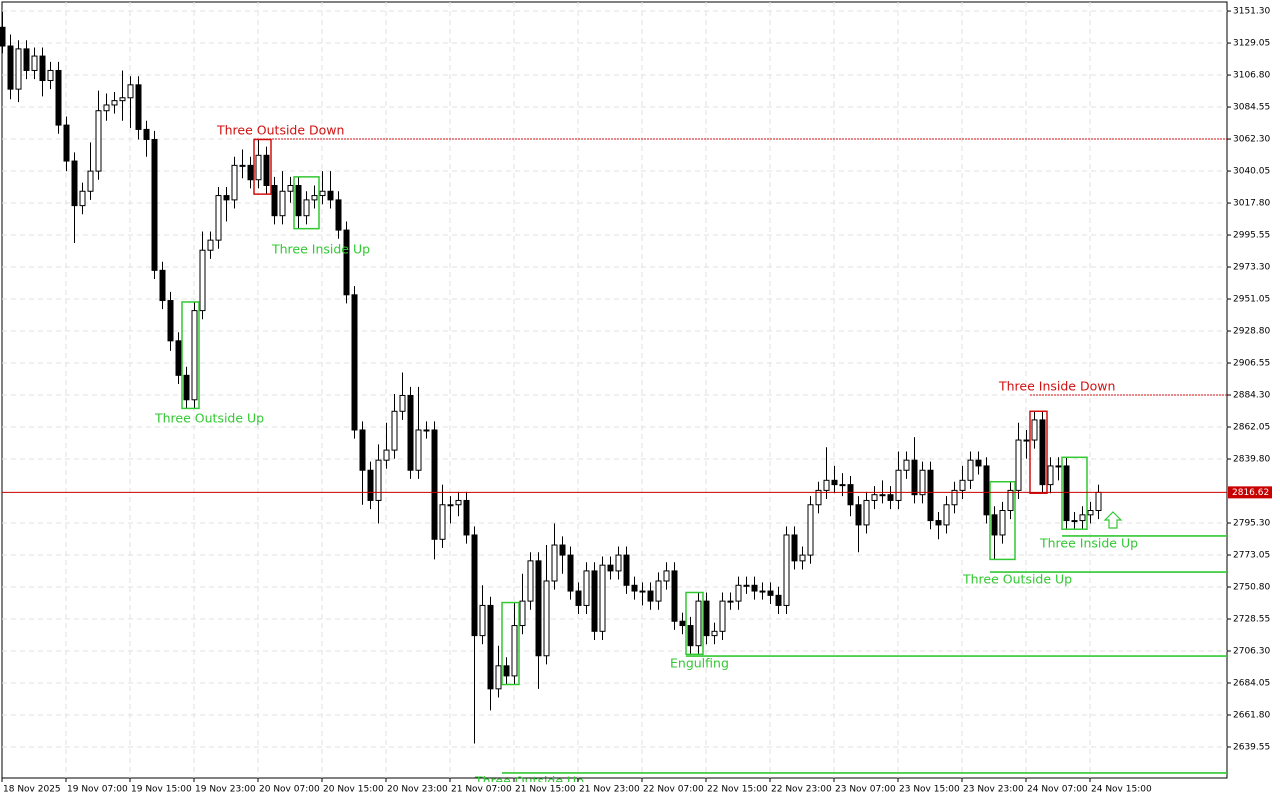 The height and width of the screenshot is (800, 1280). I want to click on x-tick-label: 20 Nov 15:00, so click(353, 790).